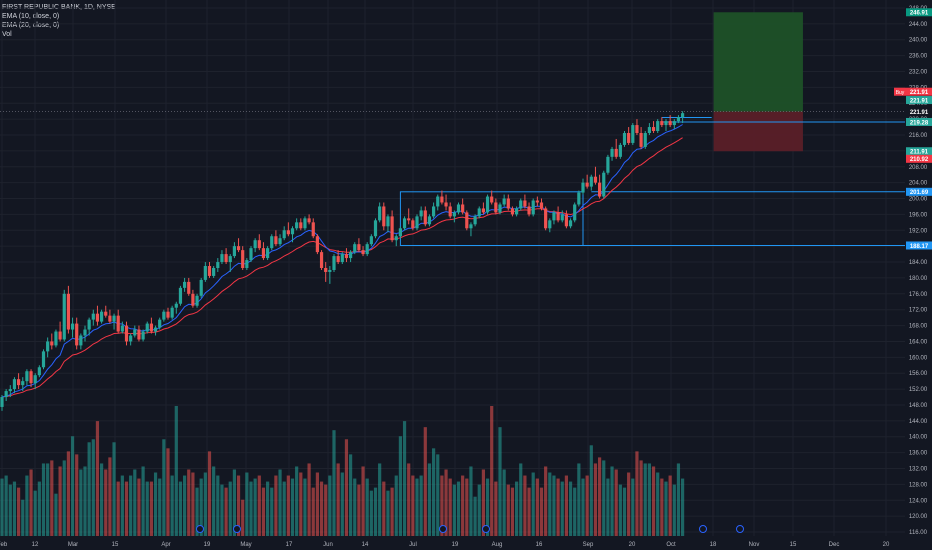 The height and width of the screenshot is (550, 932). Describe the element at coordinates (919, 12) in the screenshot. I see `price-label-box` at that location.